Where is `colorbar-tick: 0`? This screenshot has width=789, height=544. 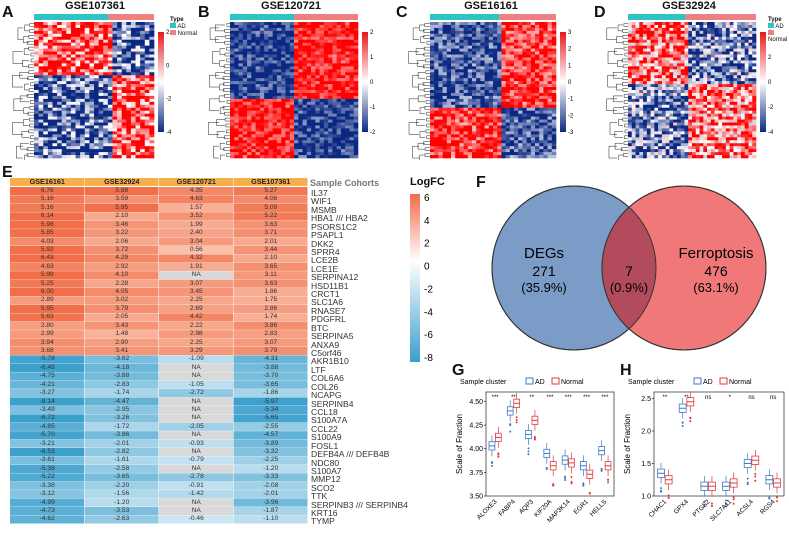
colorbar-tick: 0 is located at coordinates (570, 83).